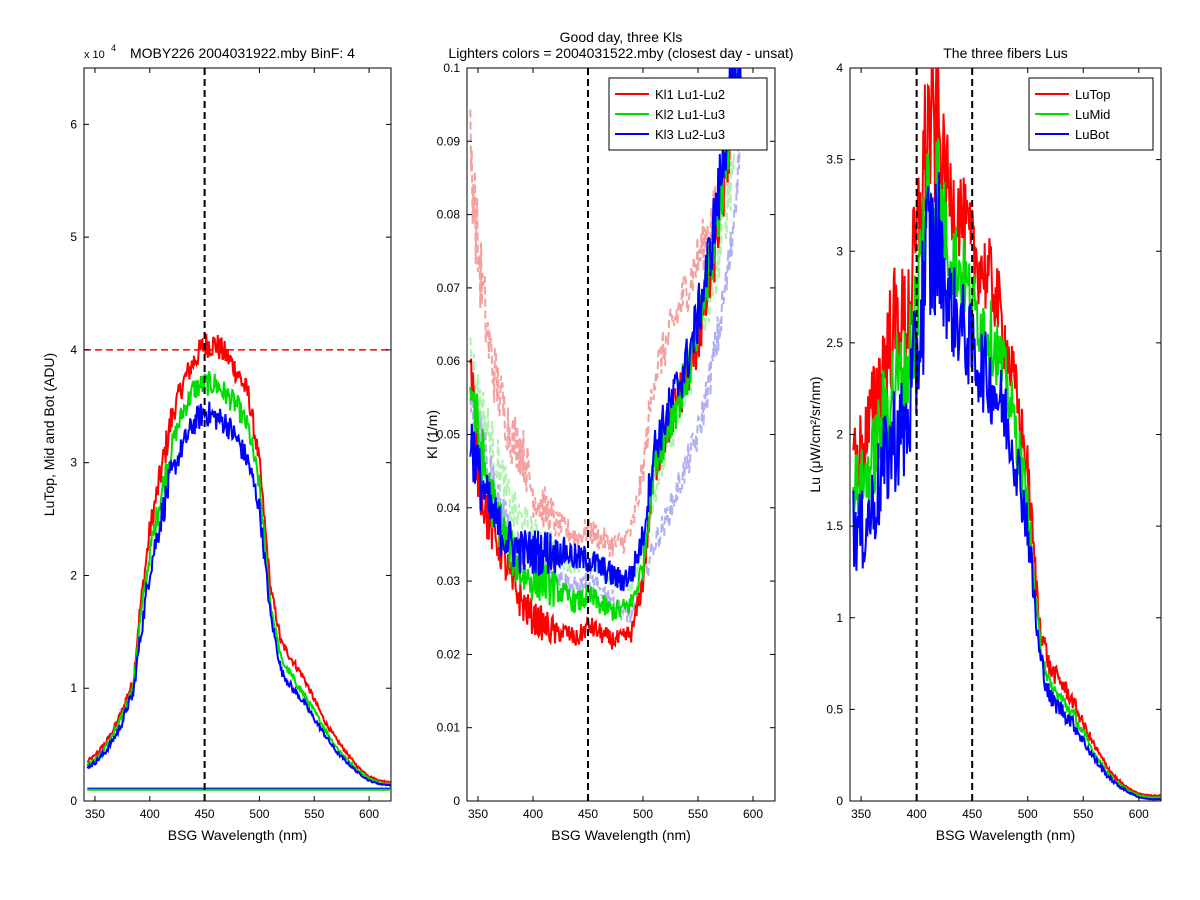  I want to click on y-axis-label: Lu (μW/cm²/sr/nm), so click(815, 434).